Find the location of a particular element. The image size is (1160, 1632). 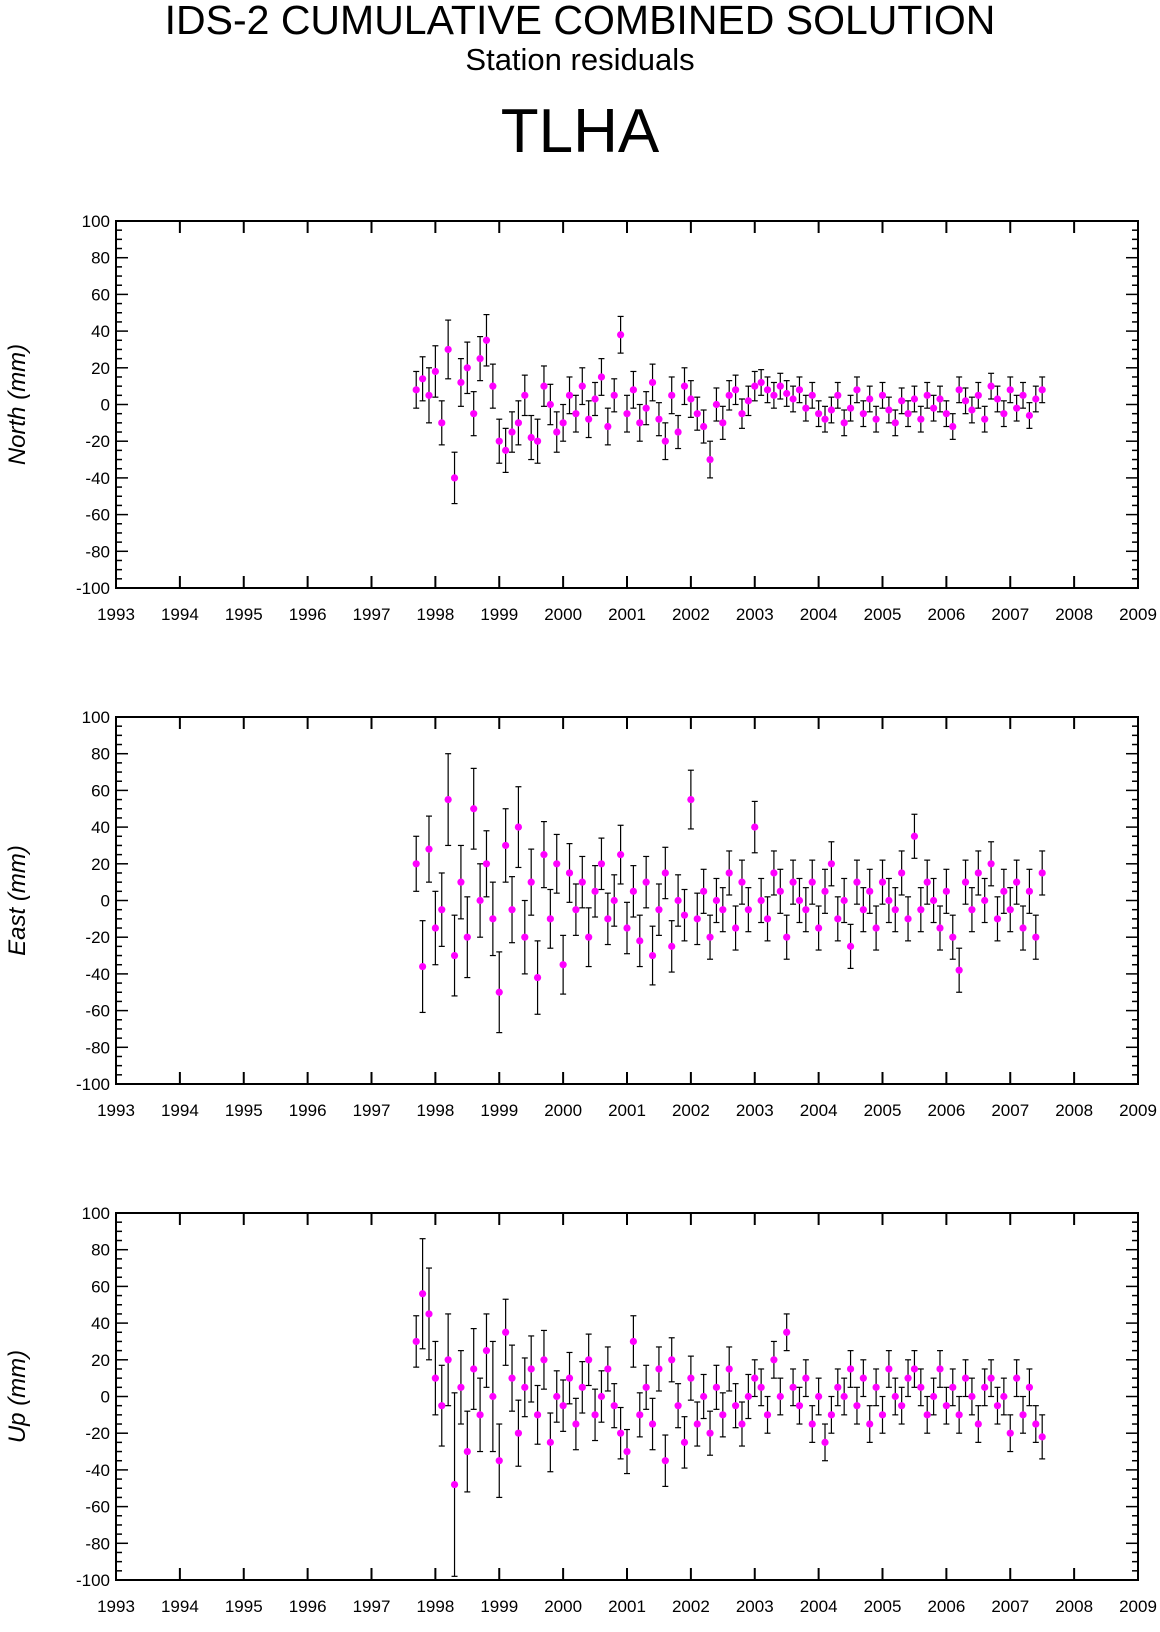

up-x-tick-label: 2007 is located at coordinates (1010, 1606).